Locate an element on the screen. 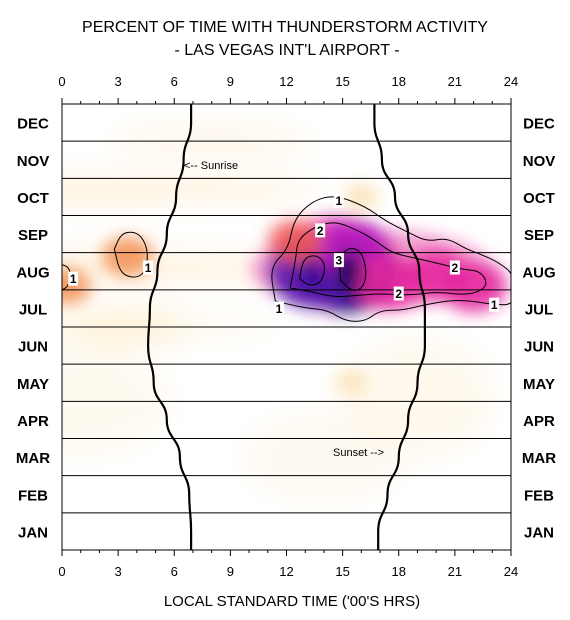 This screenshot has height=620, width=570. x-tick-label-bottom-6: 18 is located at coordinates (399, 571).